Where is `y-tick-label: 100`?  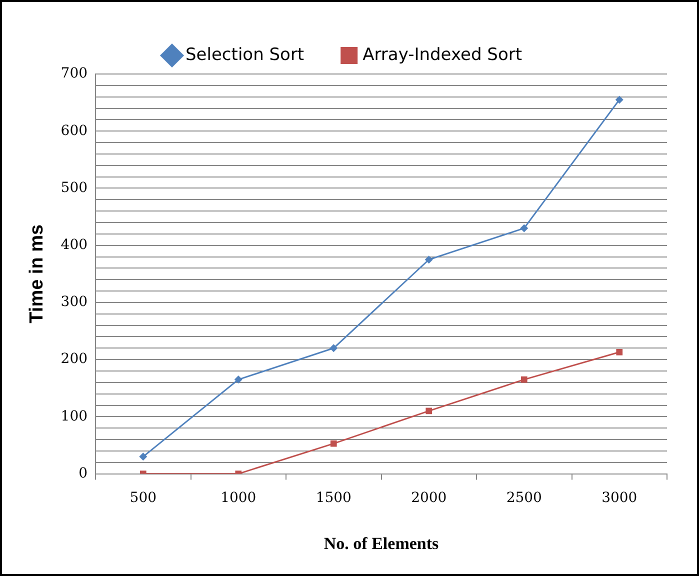 y-tick-label: 100 is located at coordinates (74, 416).